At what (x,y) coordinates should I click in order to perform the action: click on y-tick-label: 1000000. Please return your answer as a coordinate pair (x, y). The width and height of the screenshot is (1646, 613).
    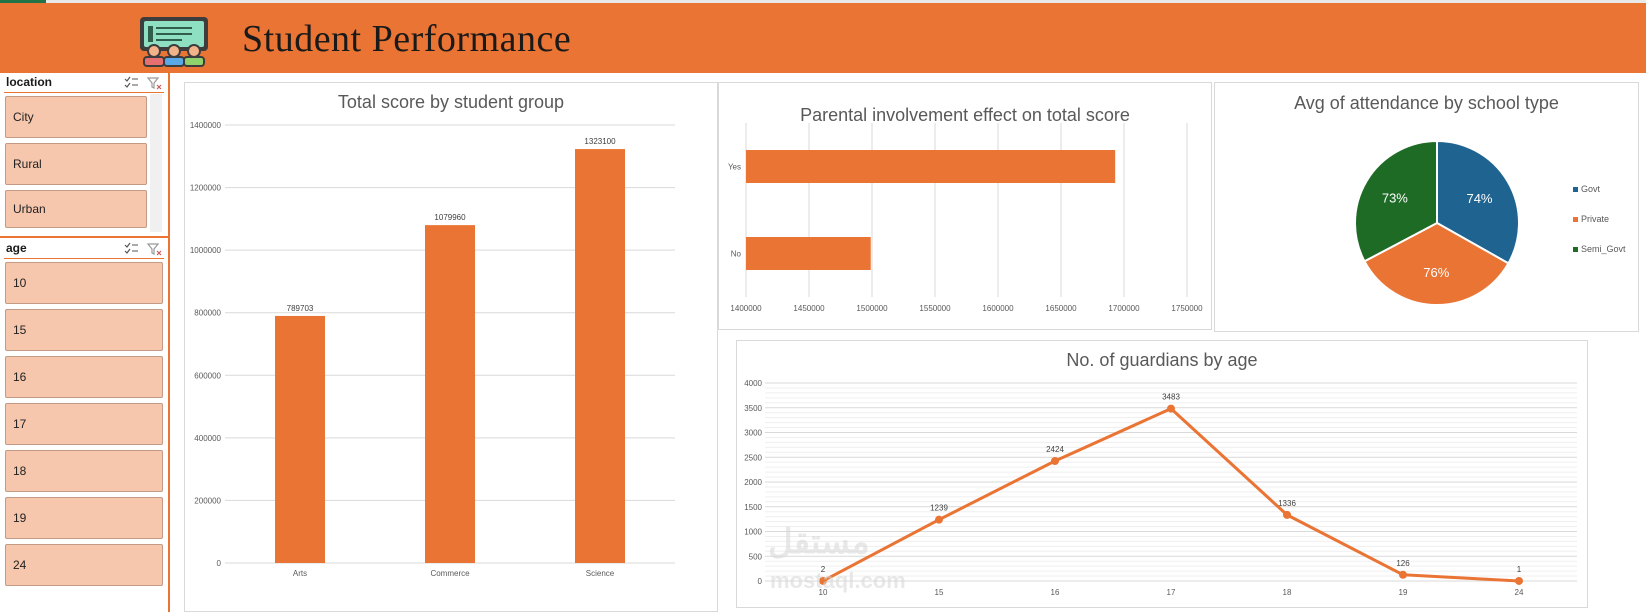
    Looking at the image, I should click on (206, 250).